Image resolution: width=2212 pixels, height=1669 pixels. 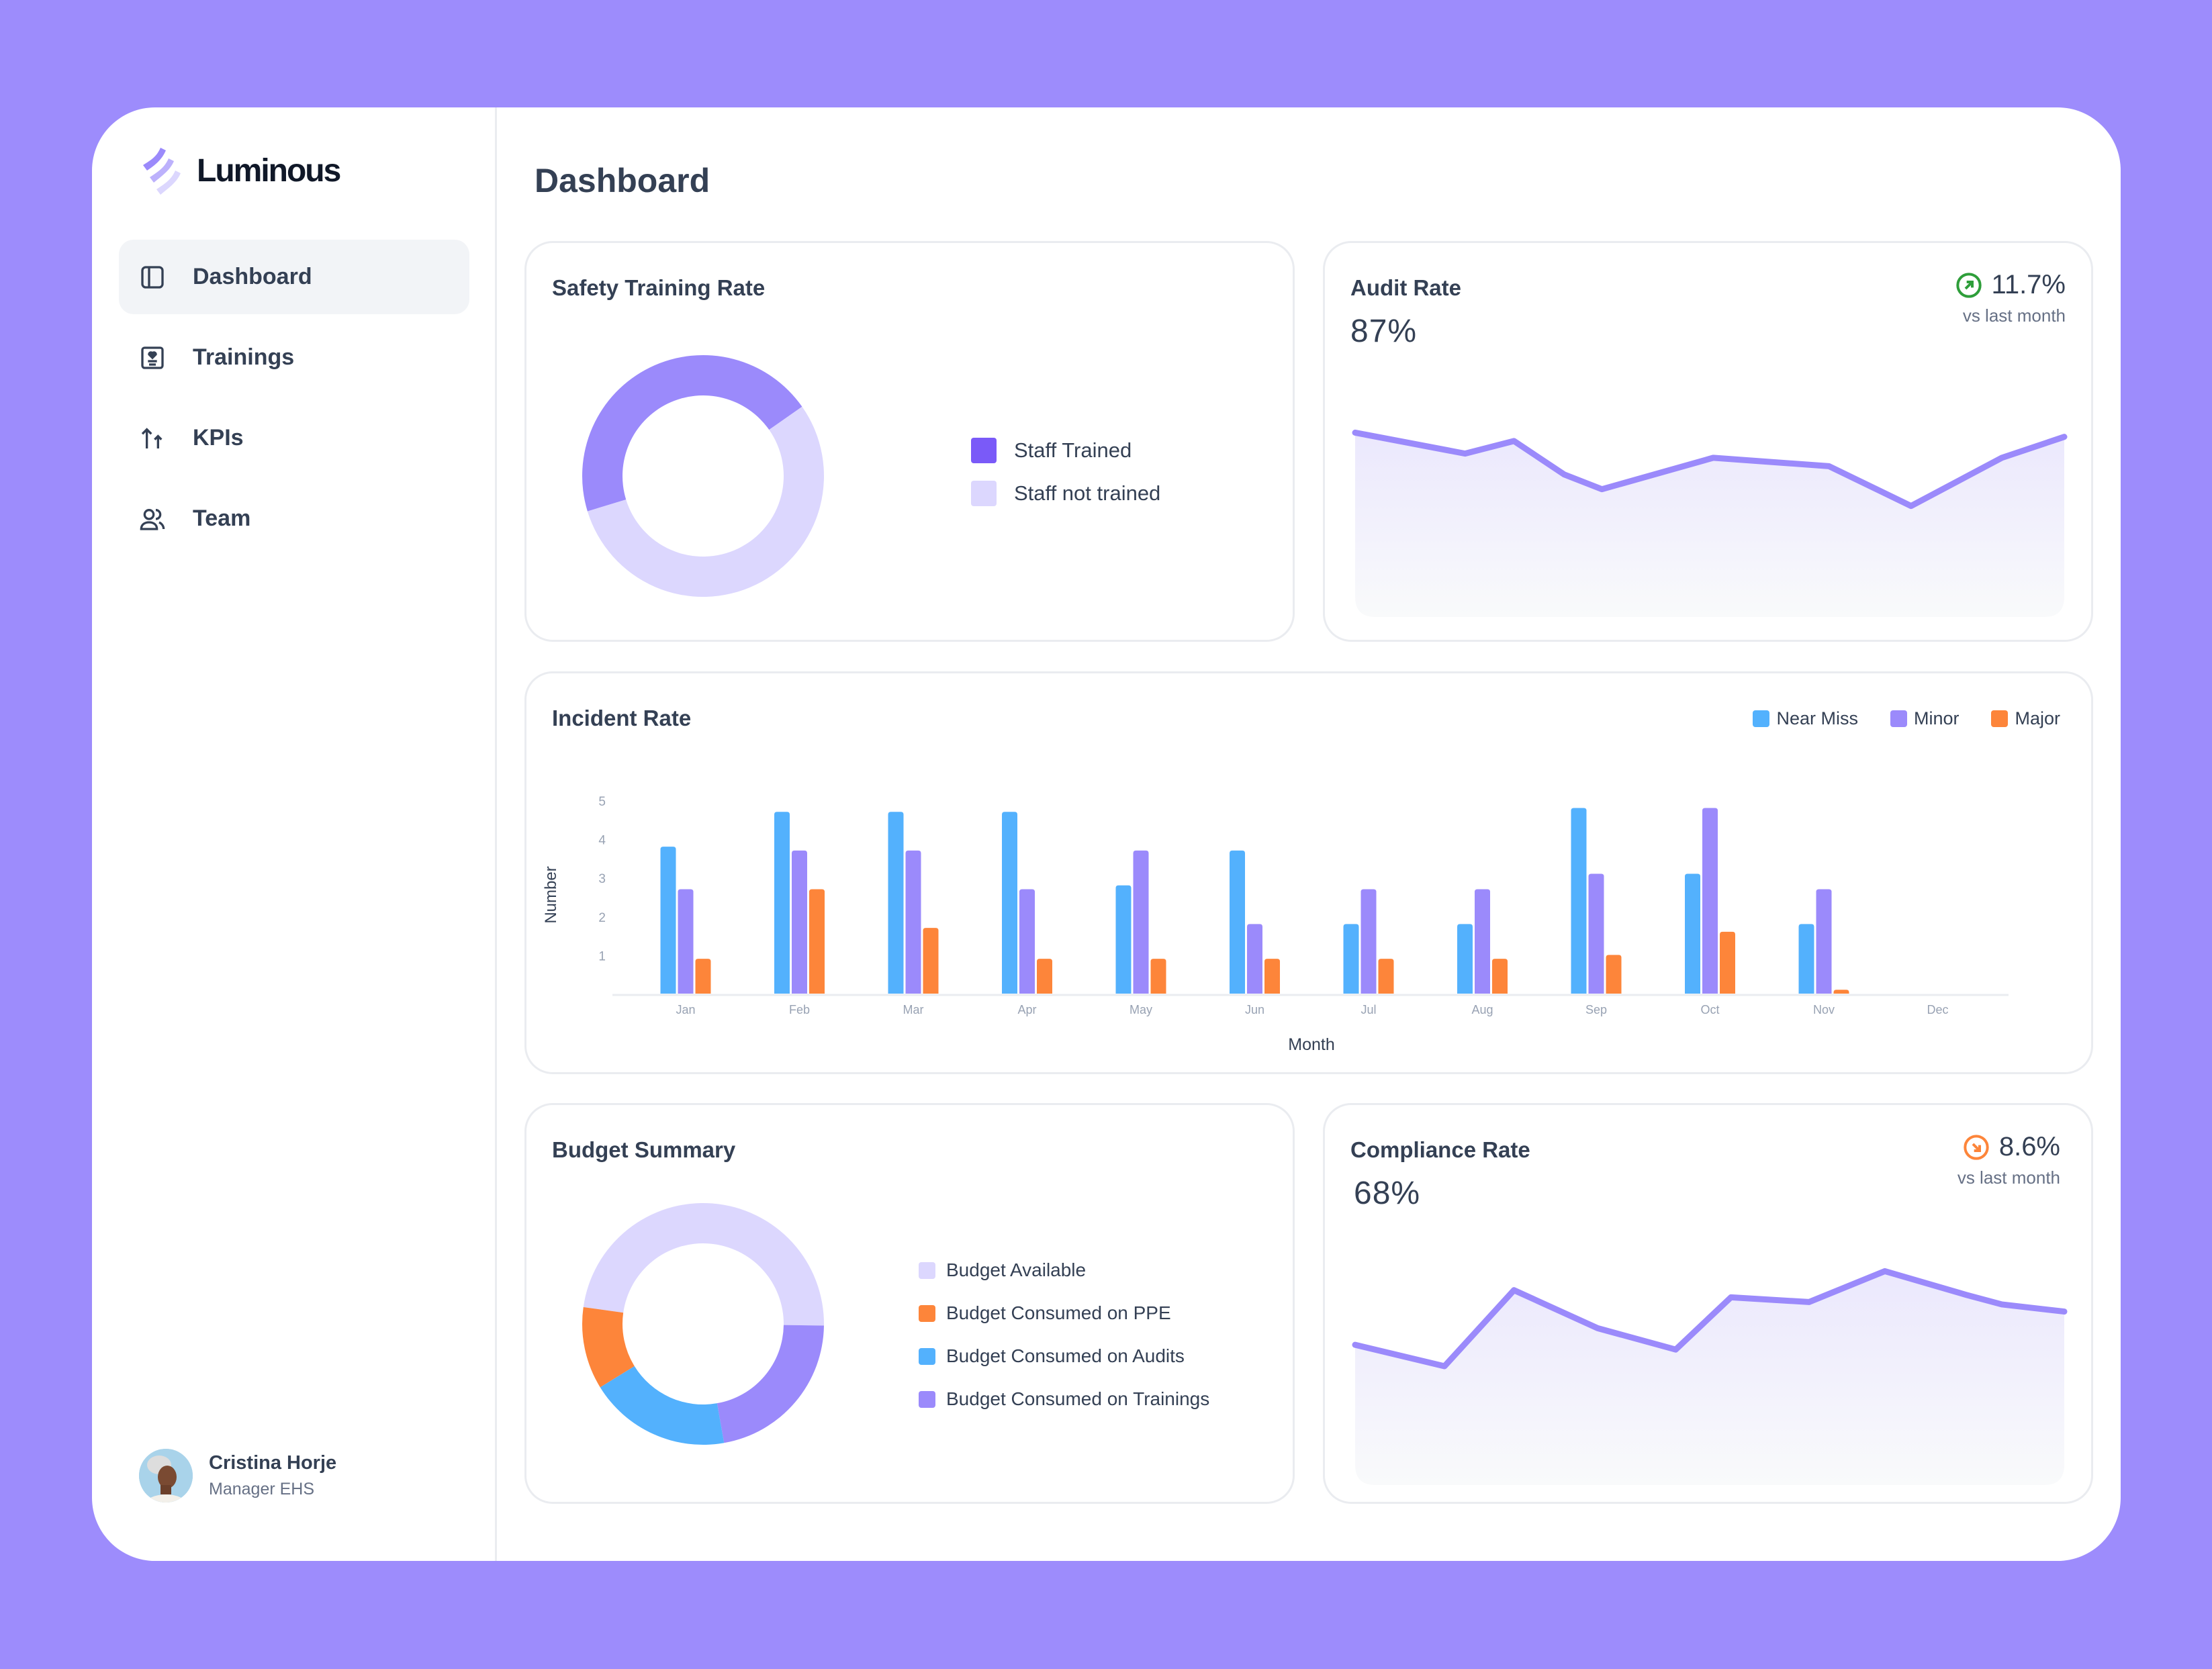 What do you see at coordinates (1482, 1009) in the screenshot?
I see `x-tick-label: Aug` at bounding box center [1482, 1009].